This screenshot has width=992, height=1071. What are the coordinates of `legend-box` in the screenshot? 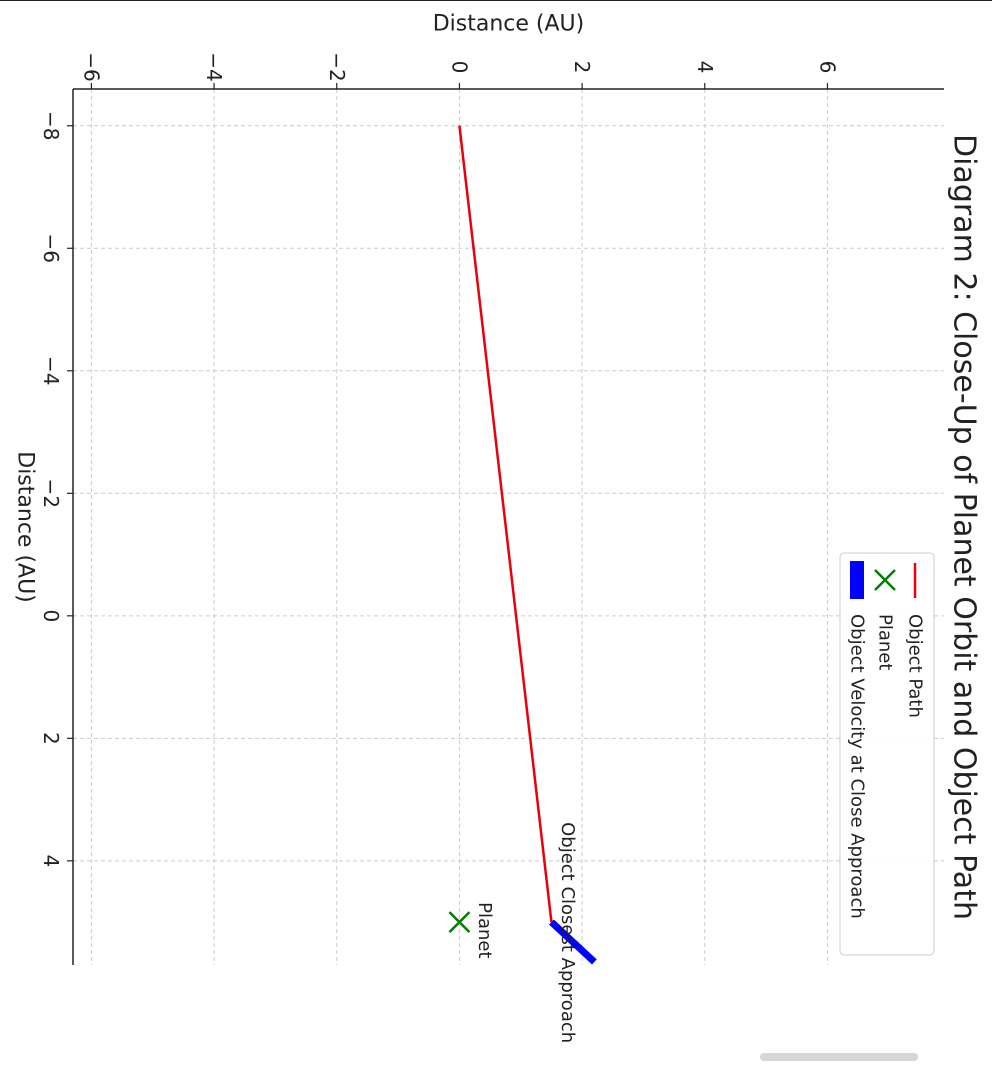 It's located at (887, 754).